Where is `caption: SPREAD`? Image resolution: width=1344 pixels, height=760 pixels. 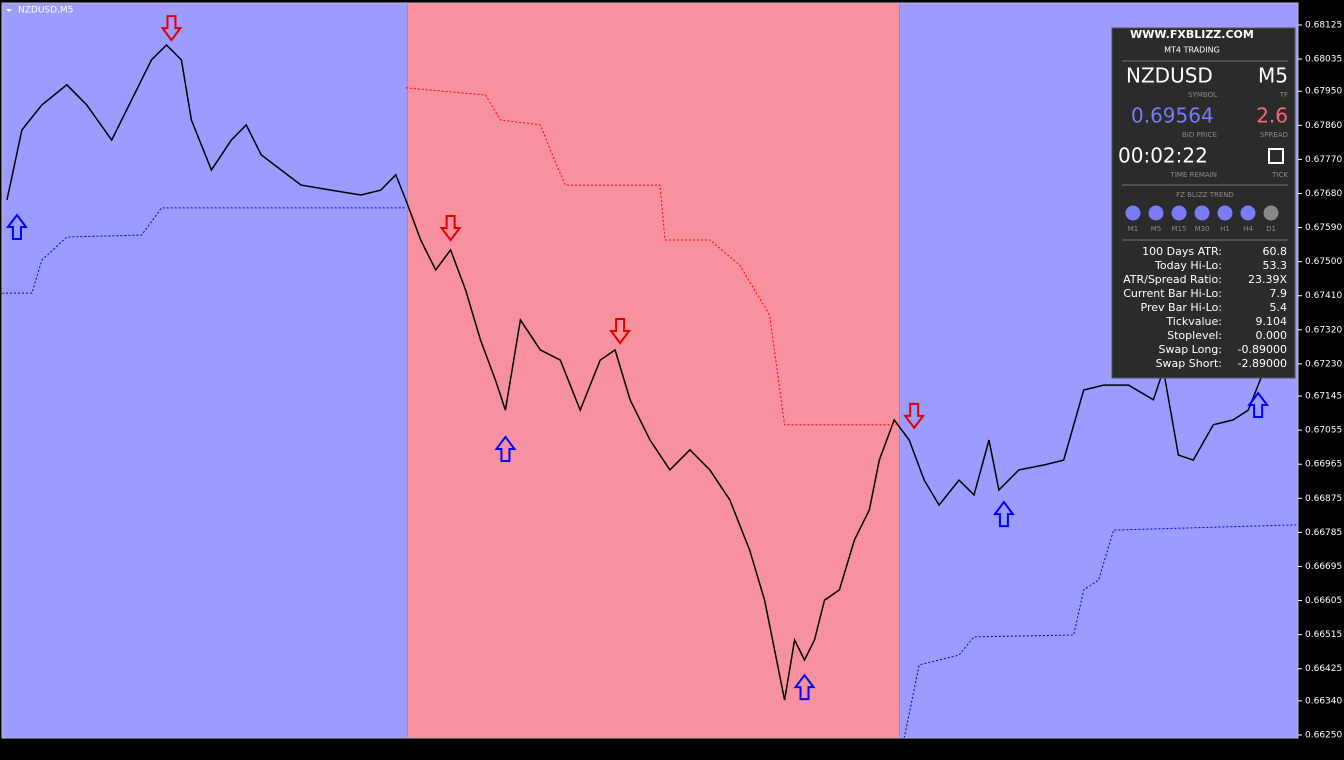 caption: SPREAD is located at coordinates (1274, 135).